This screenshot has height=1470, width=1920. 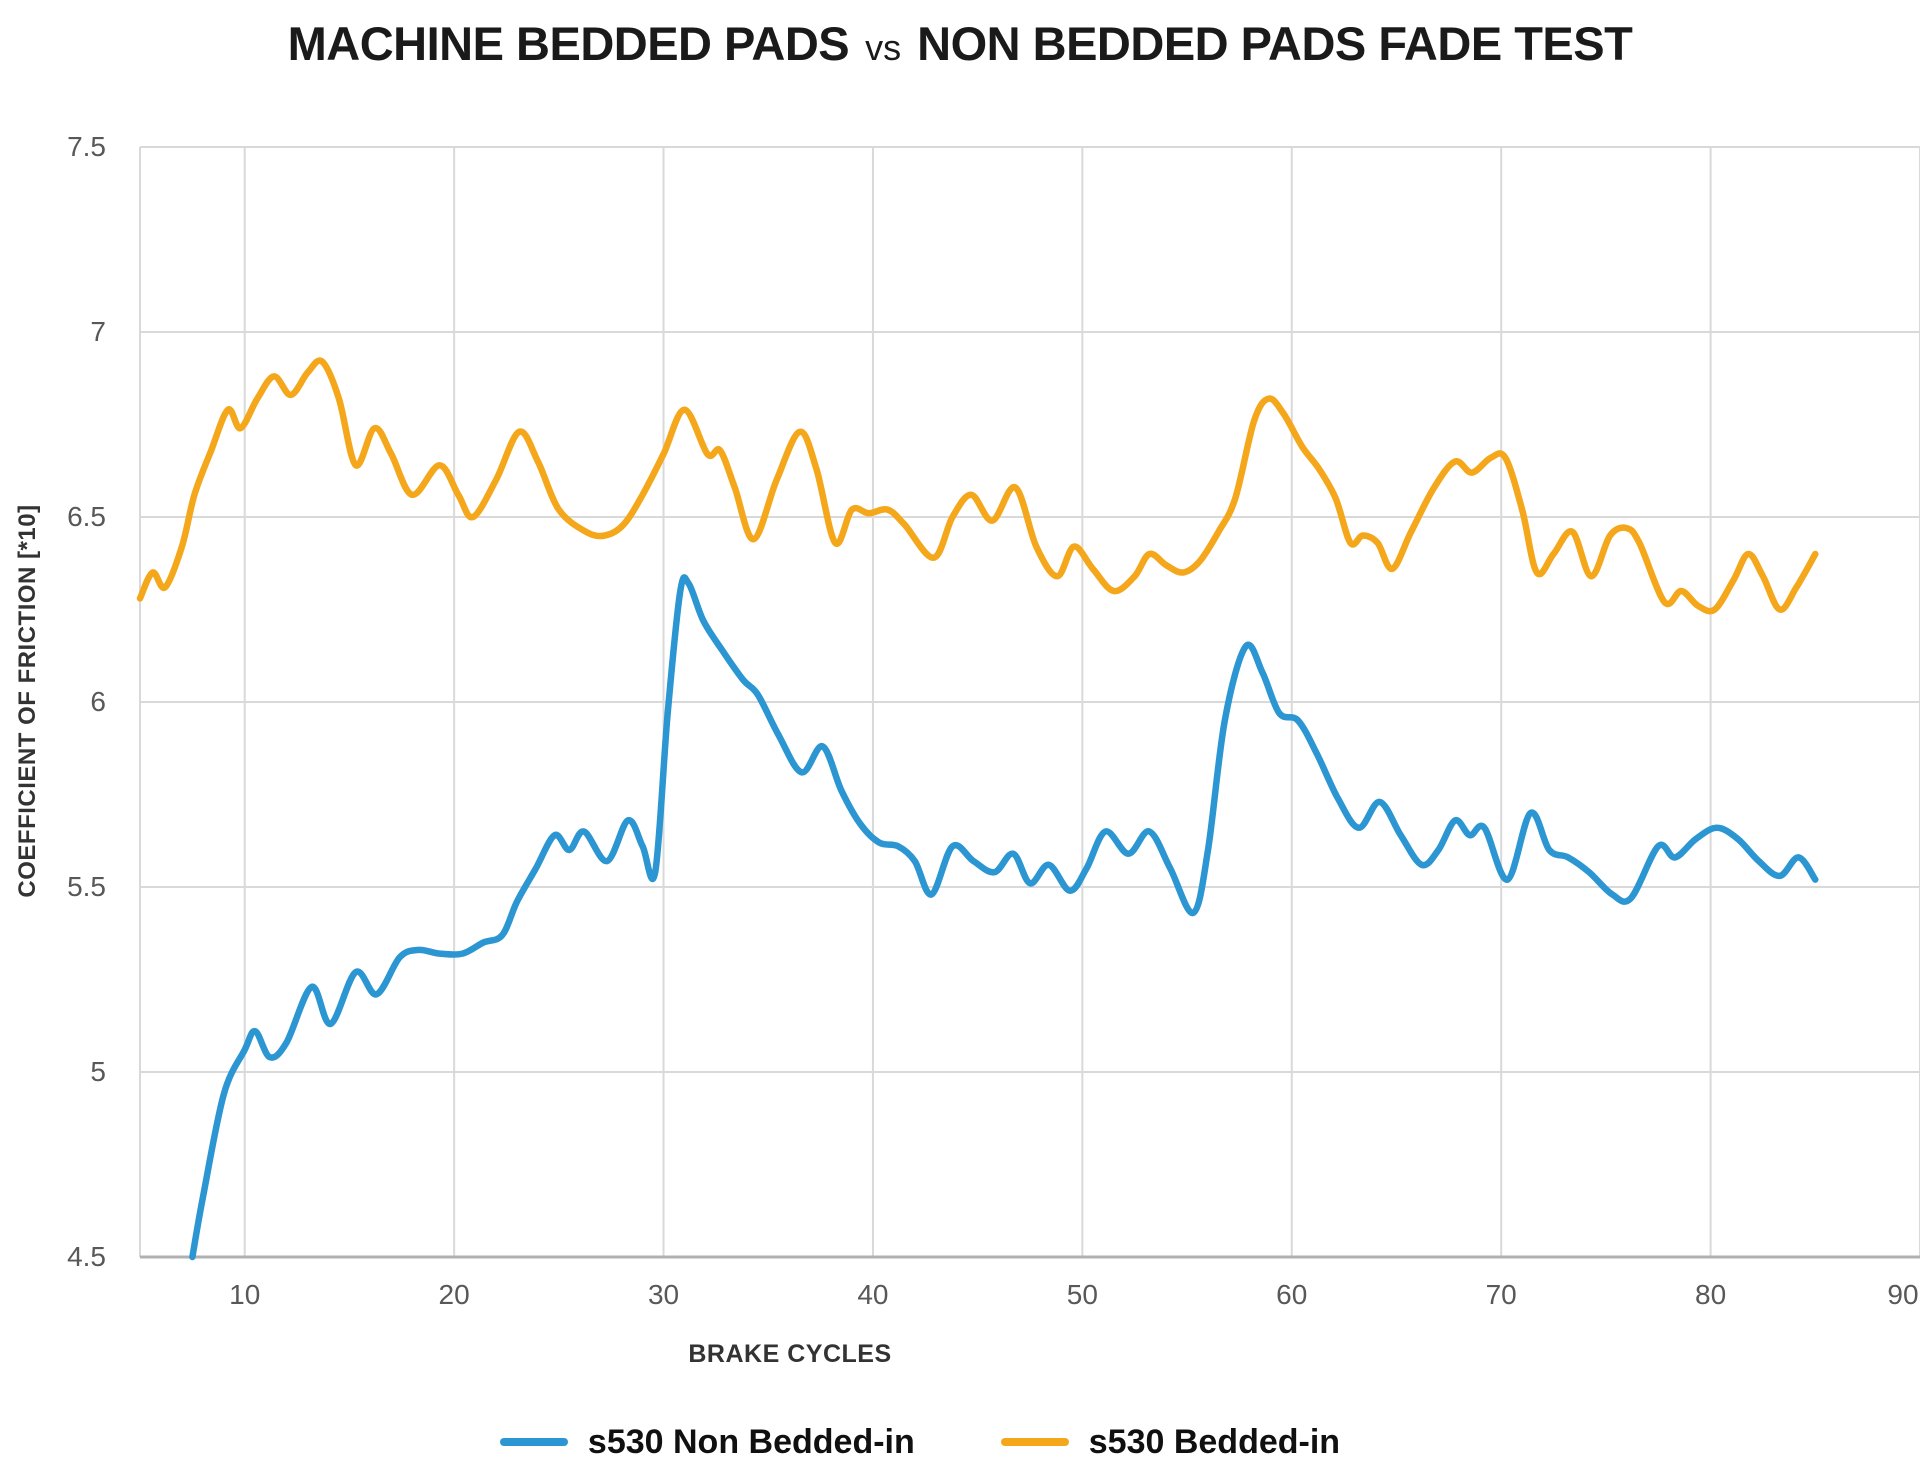 What do you see at coordinates (98, 1071) in the screenshot?
I see `y-tick-label: 5` at bounding box center [98, 1071].